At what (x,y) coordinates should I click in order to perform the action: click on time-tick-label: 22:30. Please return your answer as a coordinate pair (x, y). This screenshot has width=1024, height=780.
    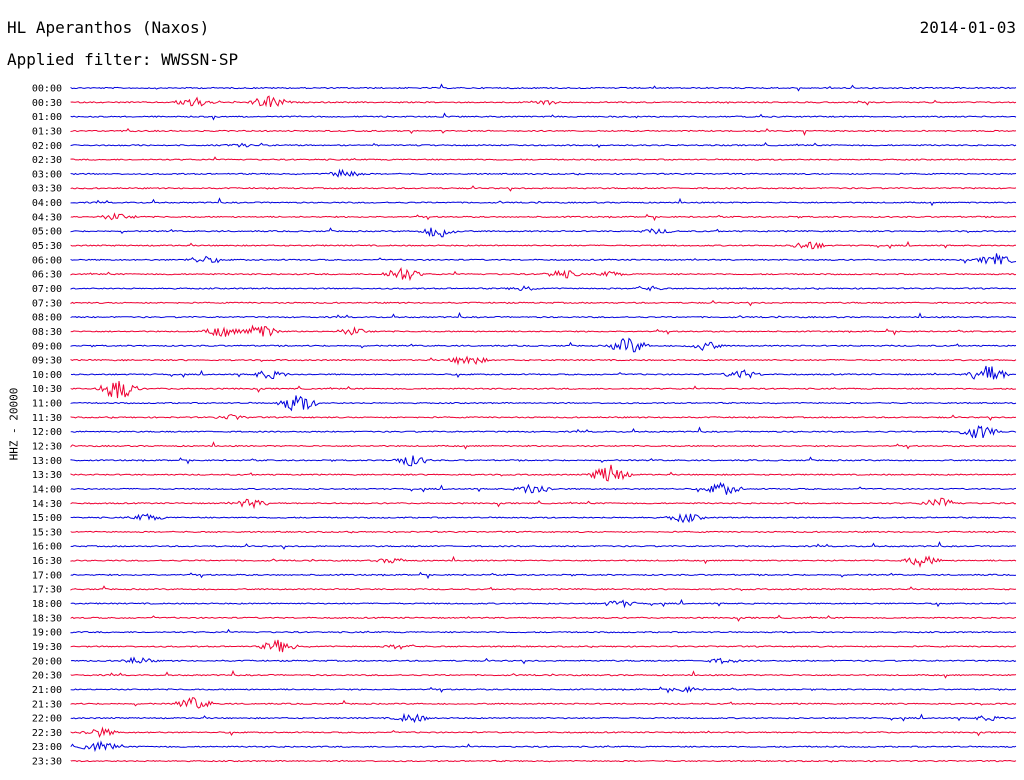
    Looking at the image, I should click on (47, 733).